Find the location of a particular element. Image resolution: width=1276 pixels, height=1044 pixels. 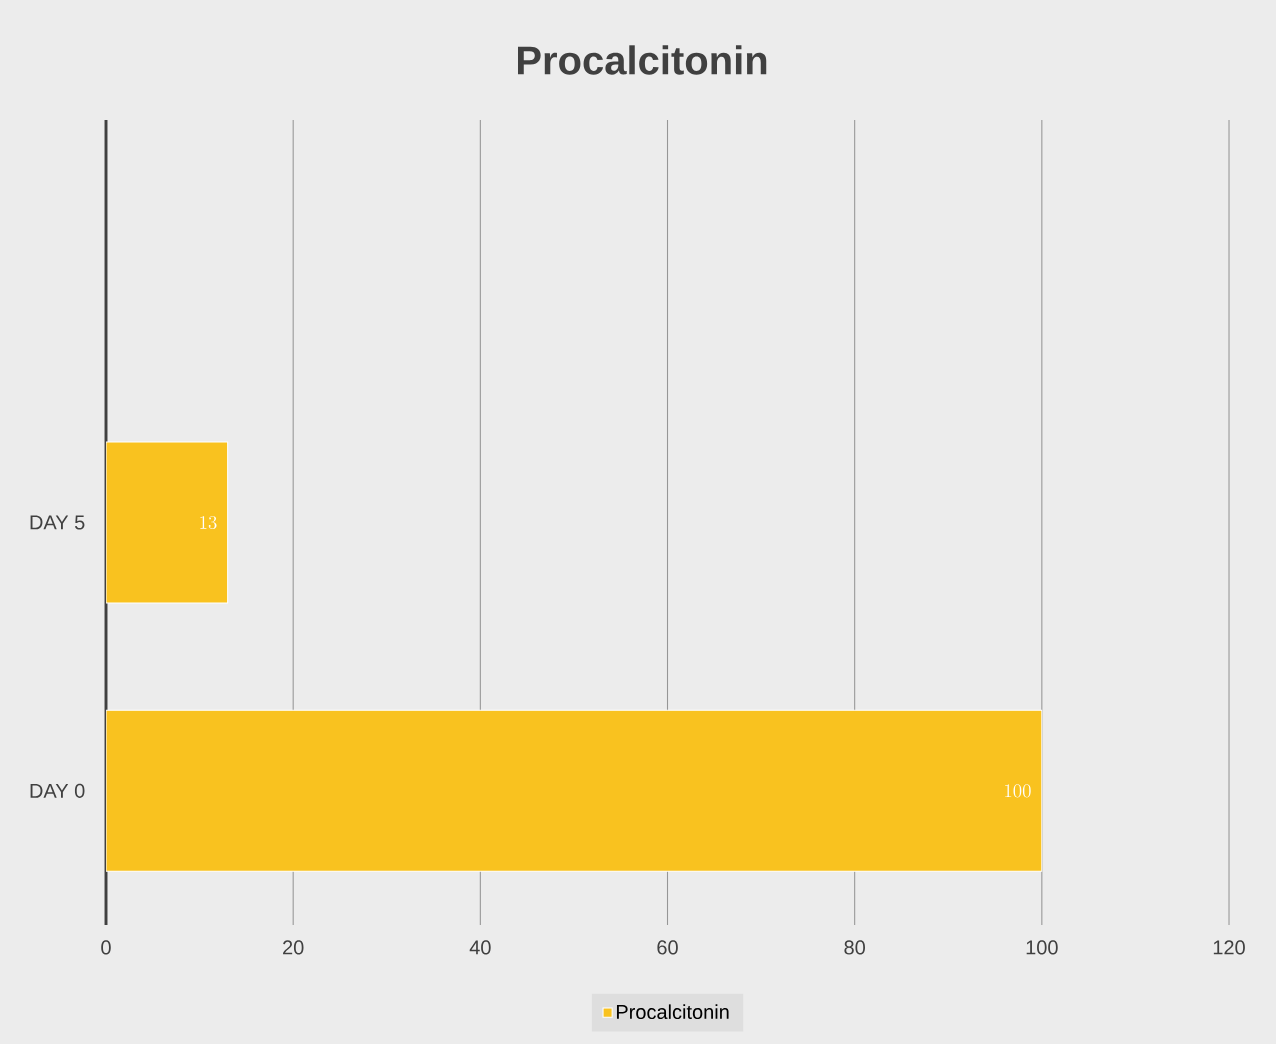

x-tick-label: 60 is located at coordinates (667, 947).